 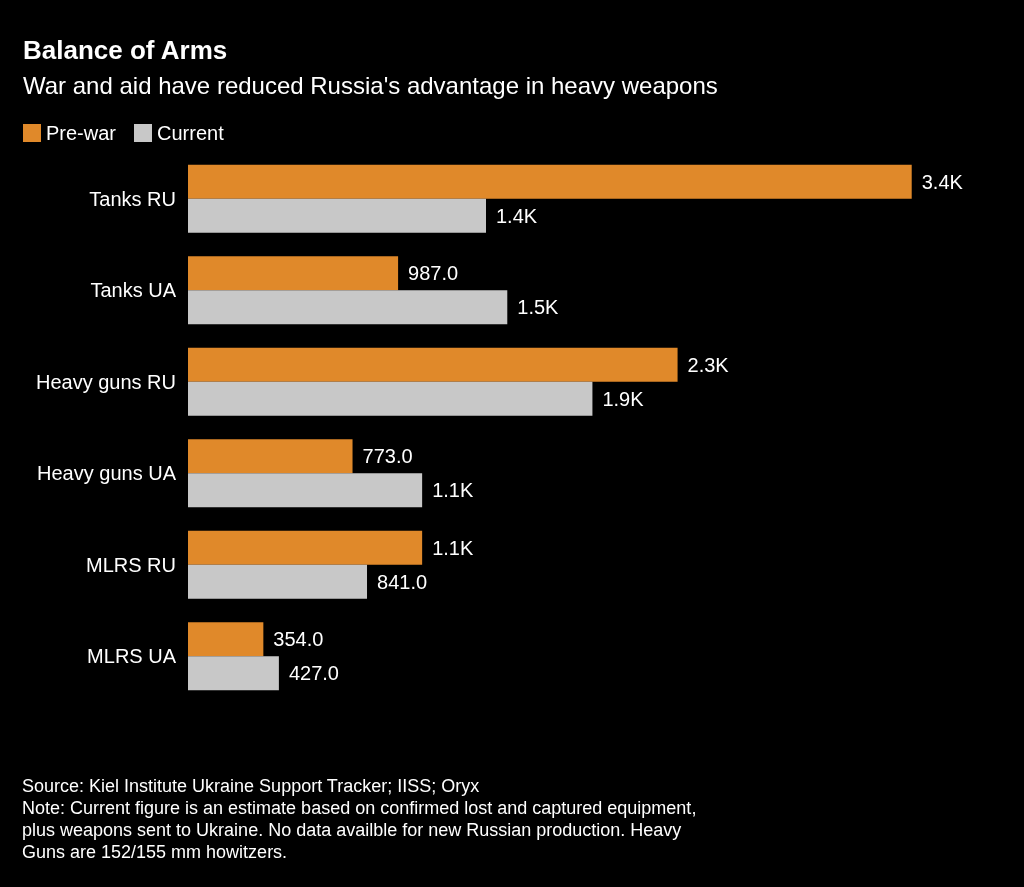 I want to click on text: Note: Current figure is an estimate based on confirmed lost and captured equipment, plus weapons sent to Ukraine. No data availble for new Russian production. Heavy Guns are 152/155 mm howitzers., so click(x=362, y=830).